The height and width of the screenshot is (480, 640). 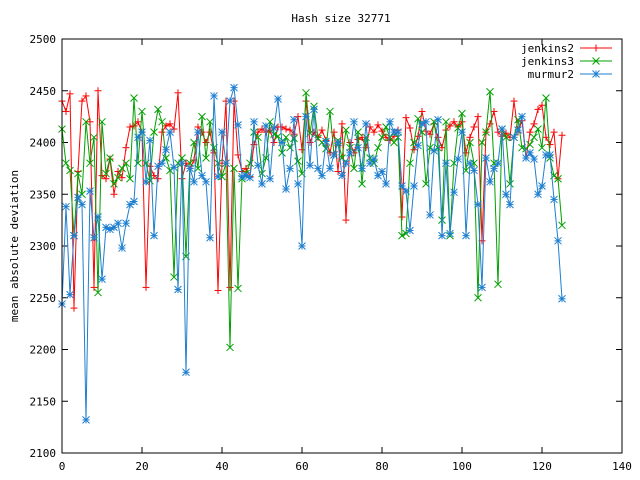 I want to click on y-tick-label: 2250, so click(x=43, y=298).